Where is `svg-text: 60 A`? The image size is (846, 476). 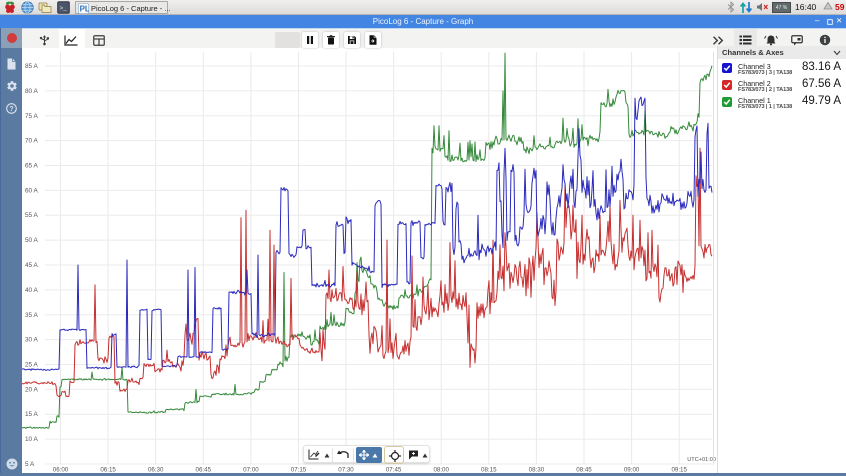
svg-text: 60 A is located at coordinates (32, 190).